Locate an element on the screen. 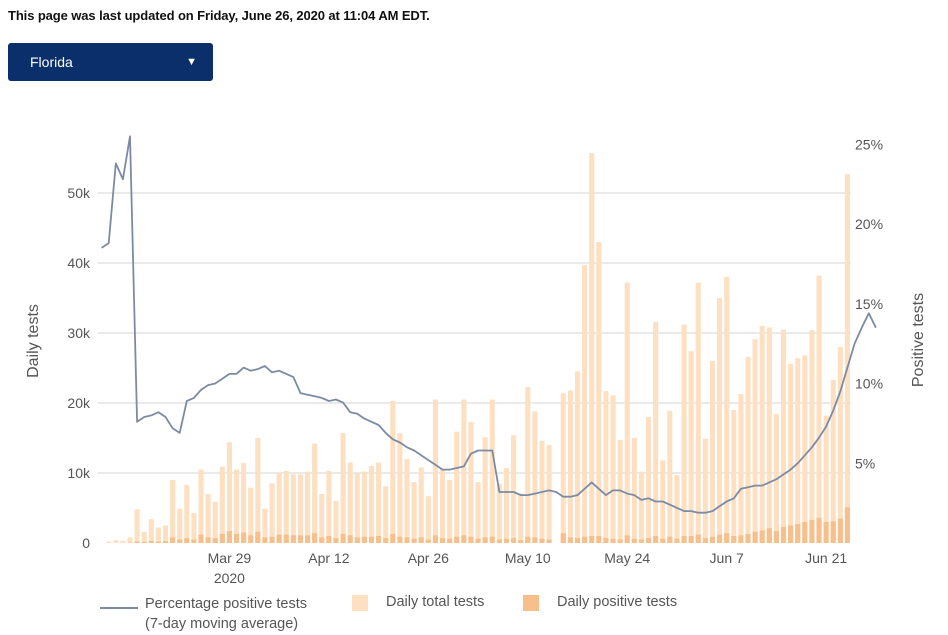  left-axis-tick-label: 50k is located at coordinates (79, 193).